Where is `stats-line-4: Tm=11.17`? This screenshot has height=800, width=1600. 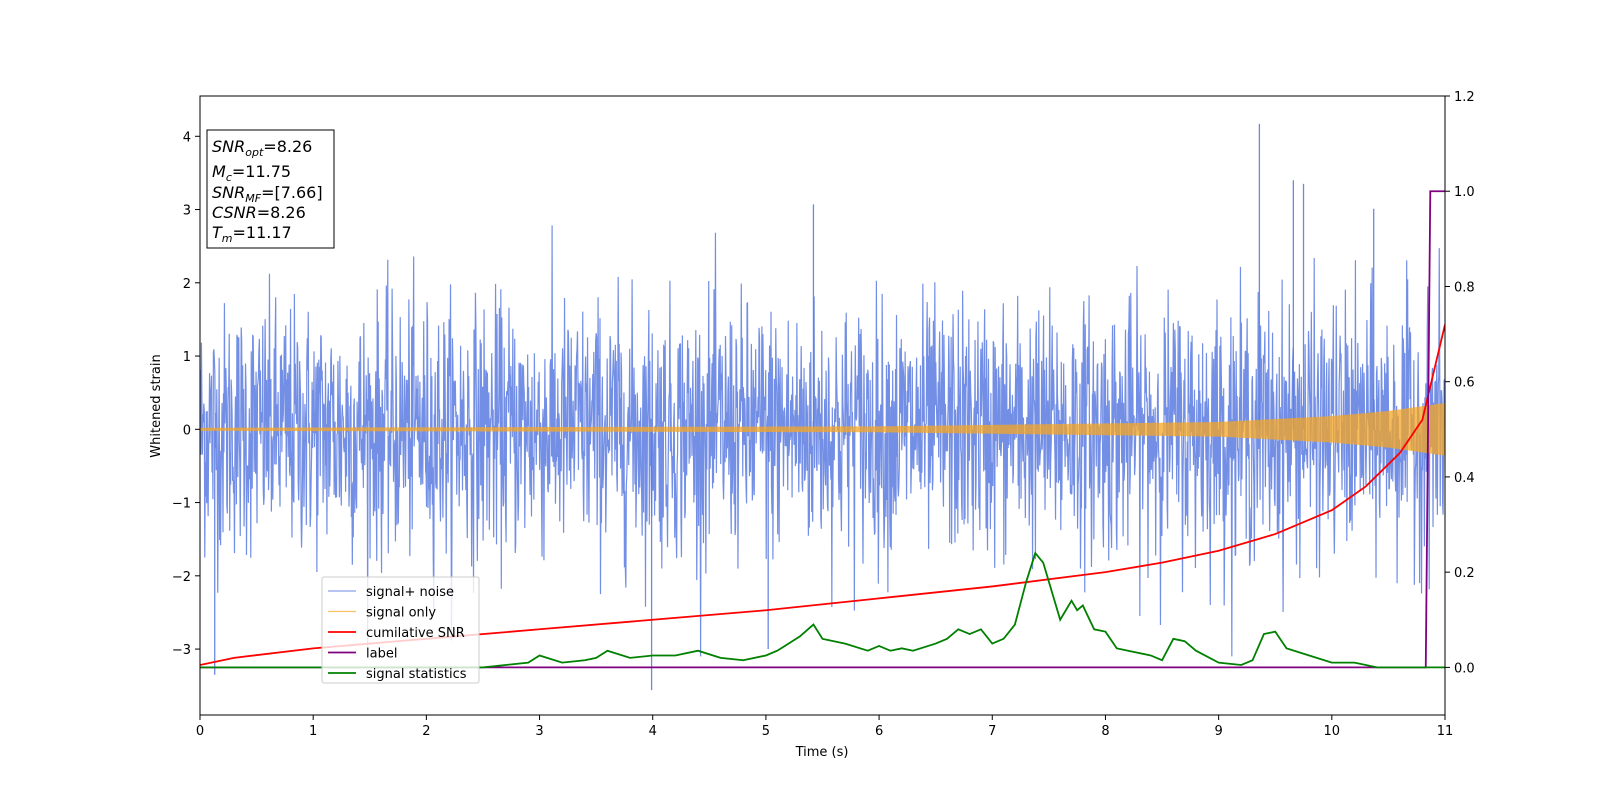 stats-line-4: Tm=11.17 is located at coordinates (252, 234).